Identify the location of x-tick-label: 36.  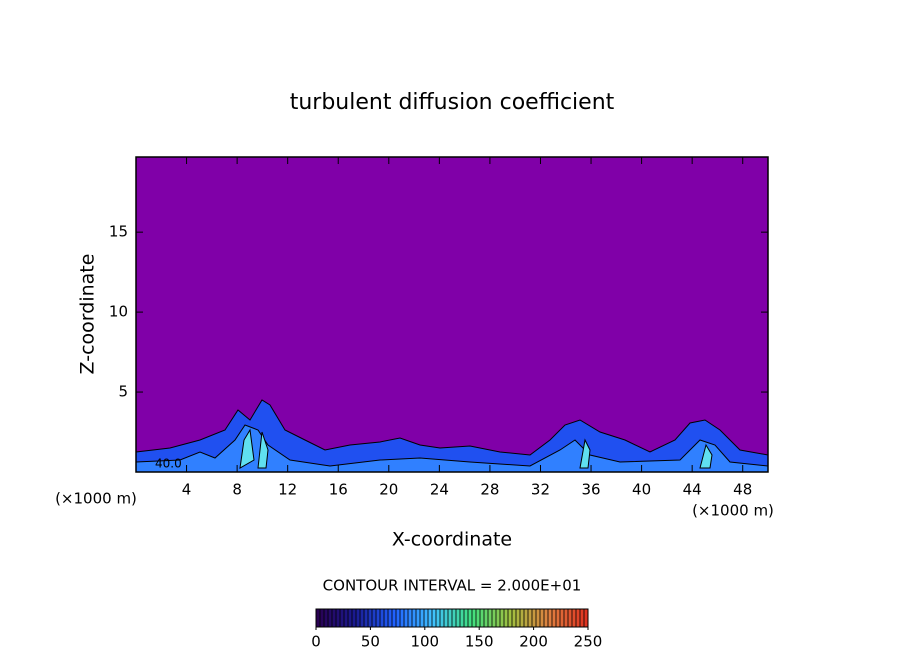
(590, 490).